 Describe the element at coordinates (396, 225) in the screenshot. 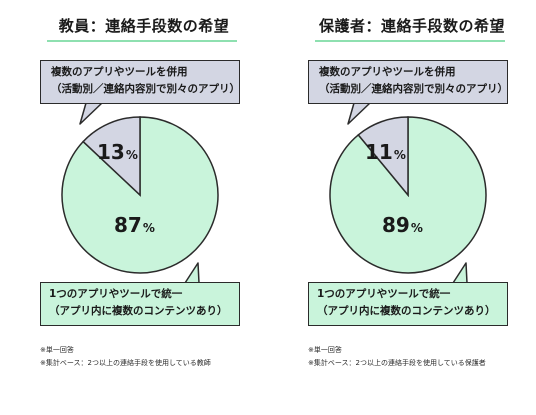

I see `parent-major-pct-value: 89` at that location.